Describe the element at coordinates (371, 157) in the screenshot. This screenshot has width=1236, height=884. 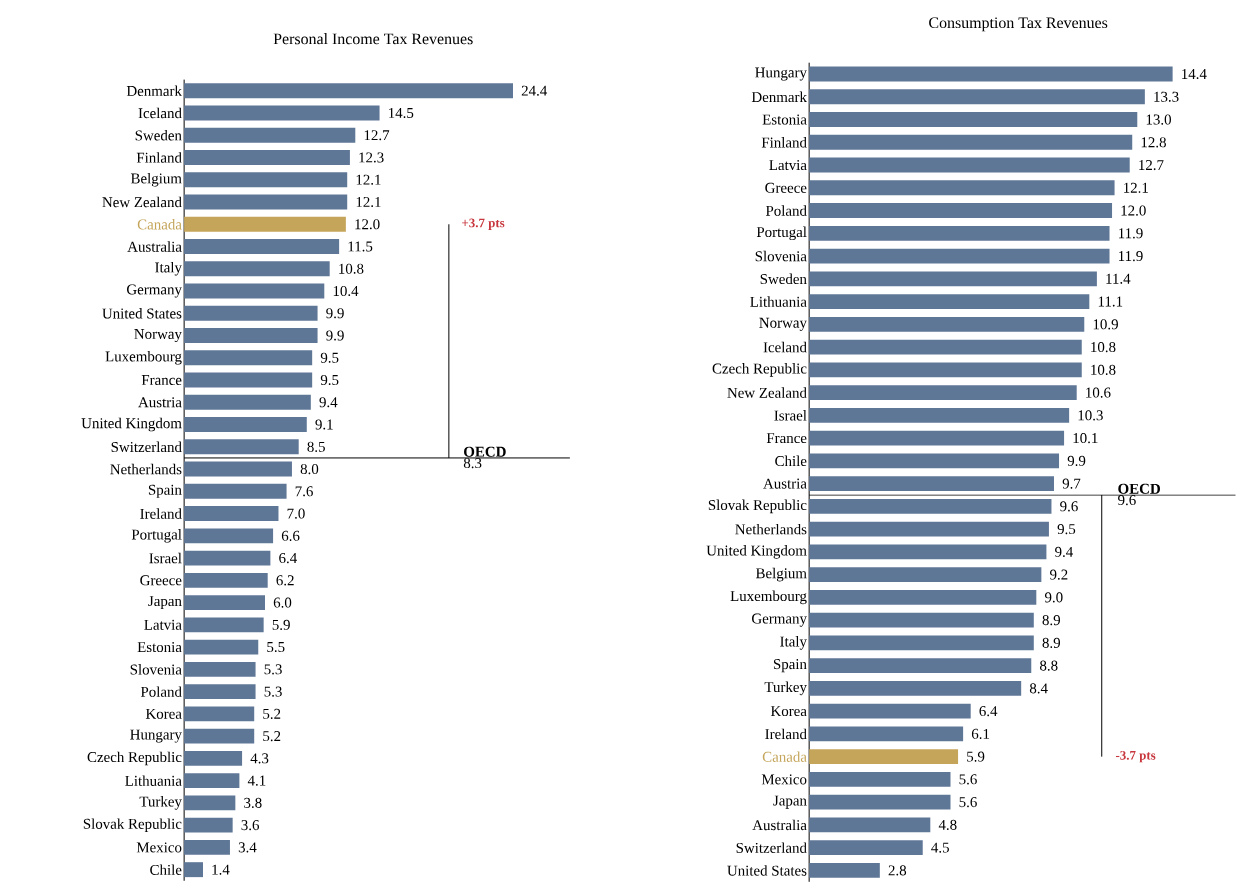
I see `data-label: 12.3` at that location.